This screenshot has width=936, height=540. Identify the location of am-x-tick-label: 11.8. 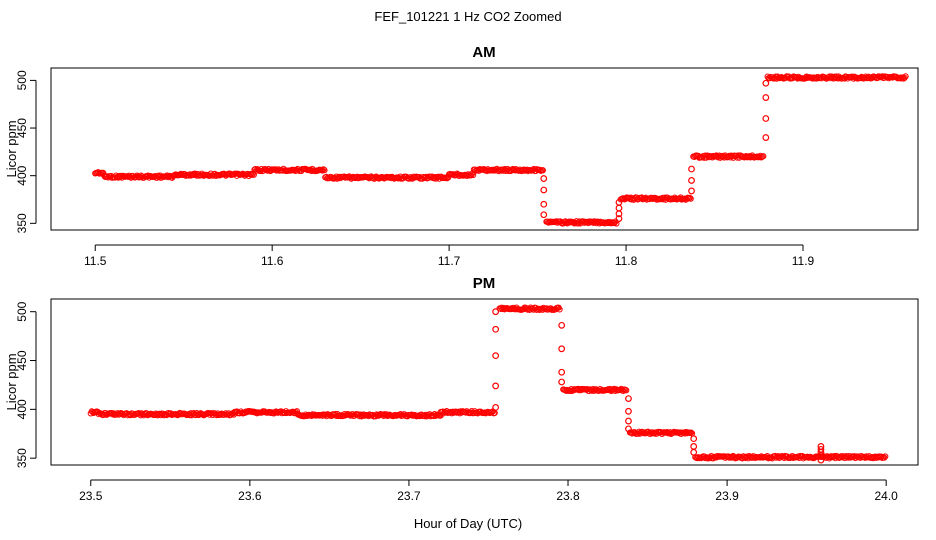
(626, 261).